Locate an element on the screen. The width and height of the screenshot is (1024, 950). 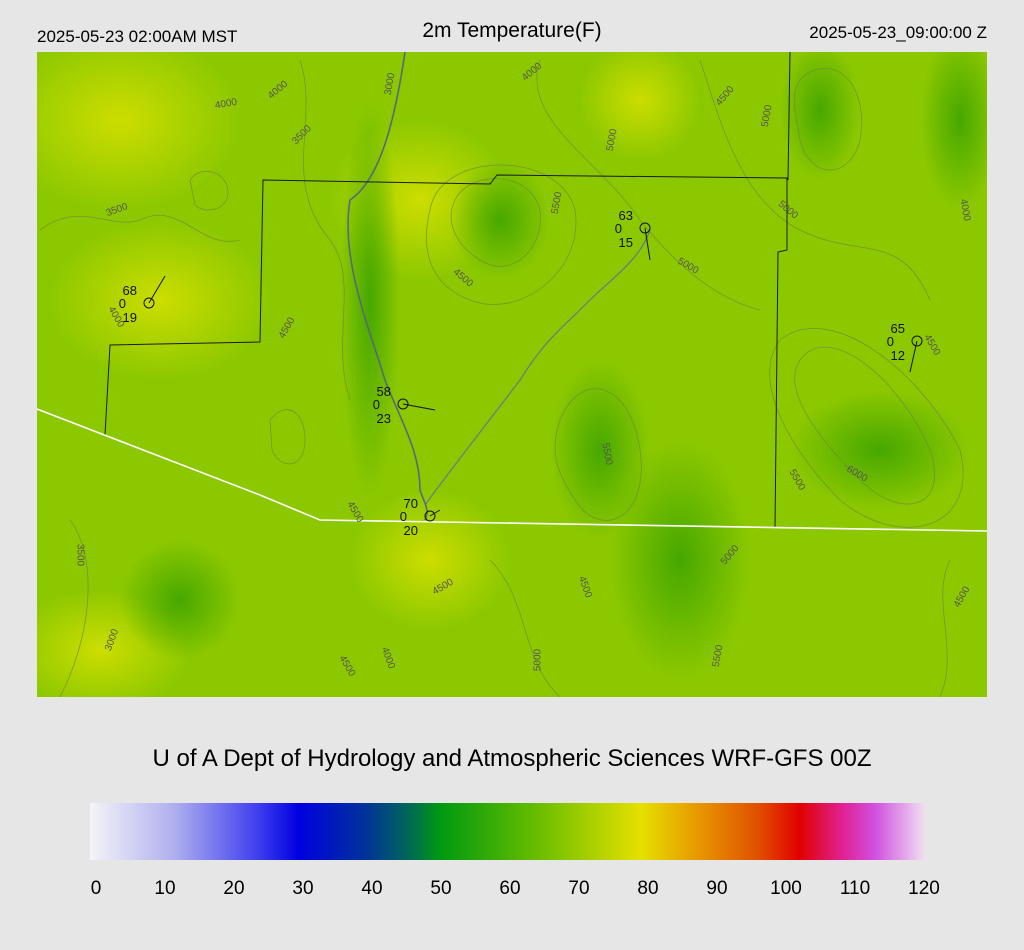
station-top: 68 is located at coordinates (130, 290).